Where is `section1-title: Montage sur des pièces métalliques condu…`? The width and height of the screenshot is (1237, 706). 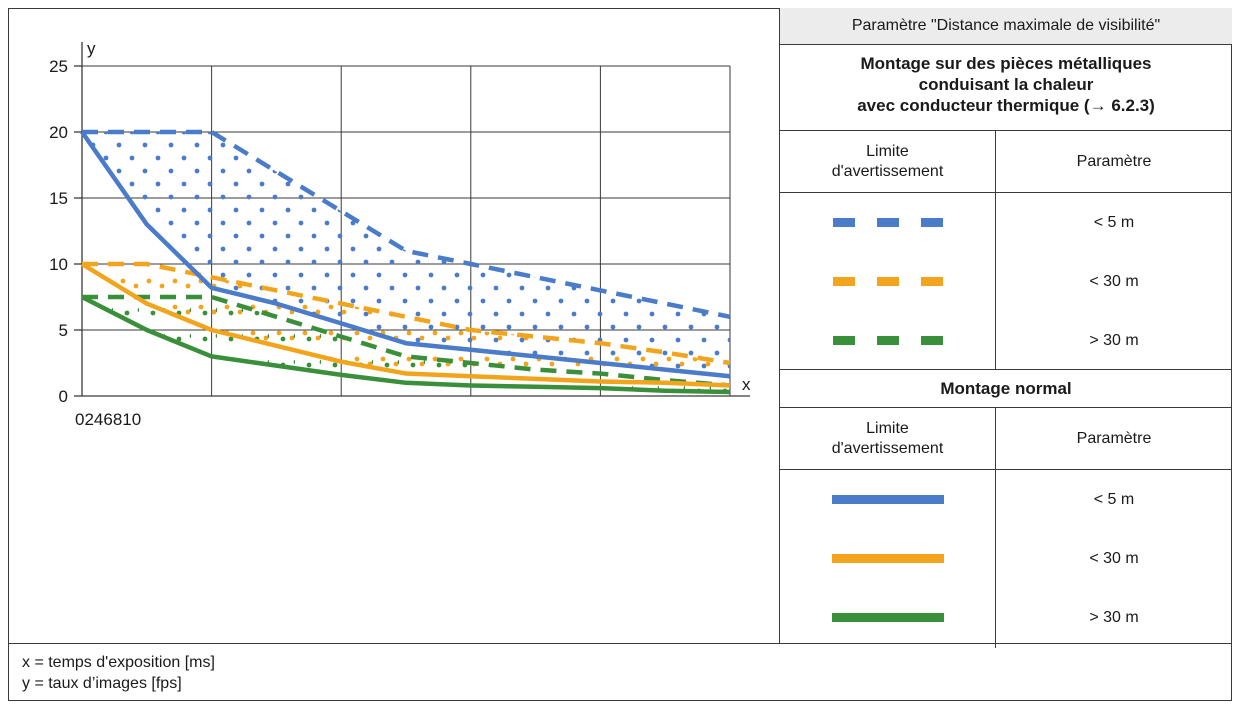
section1-title: Montage sur des pièces métalliques condu… is located at coordinates (1006, 88).